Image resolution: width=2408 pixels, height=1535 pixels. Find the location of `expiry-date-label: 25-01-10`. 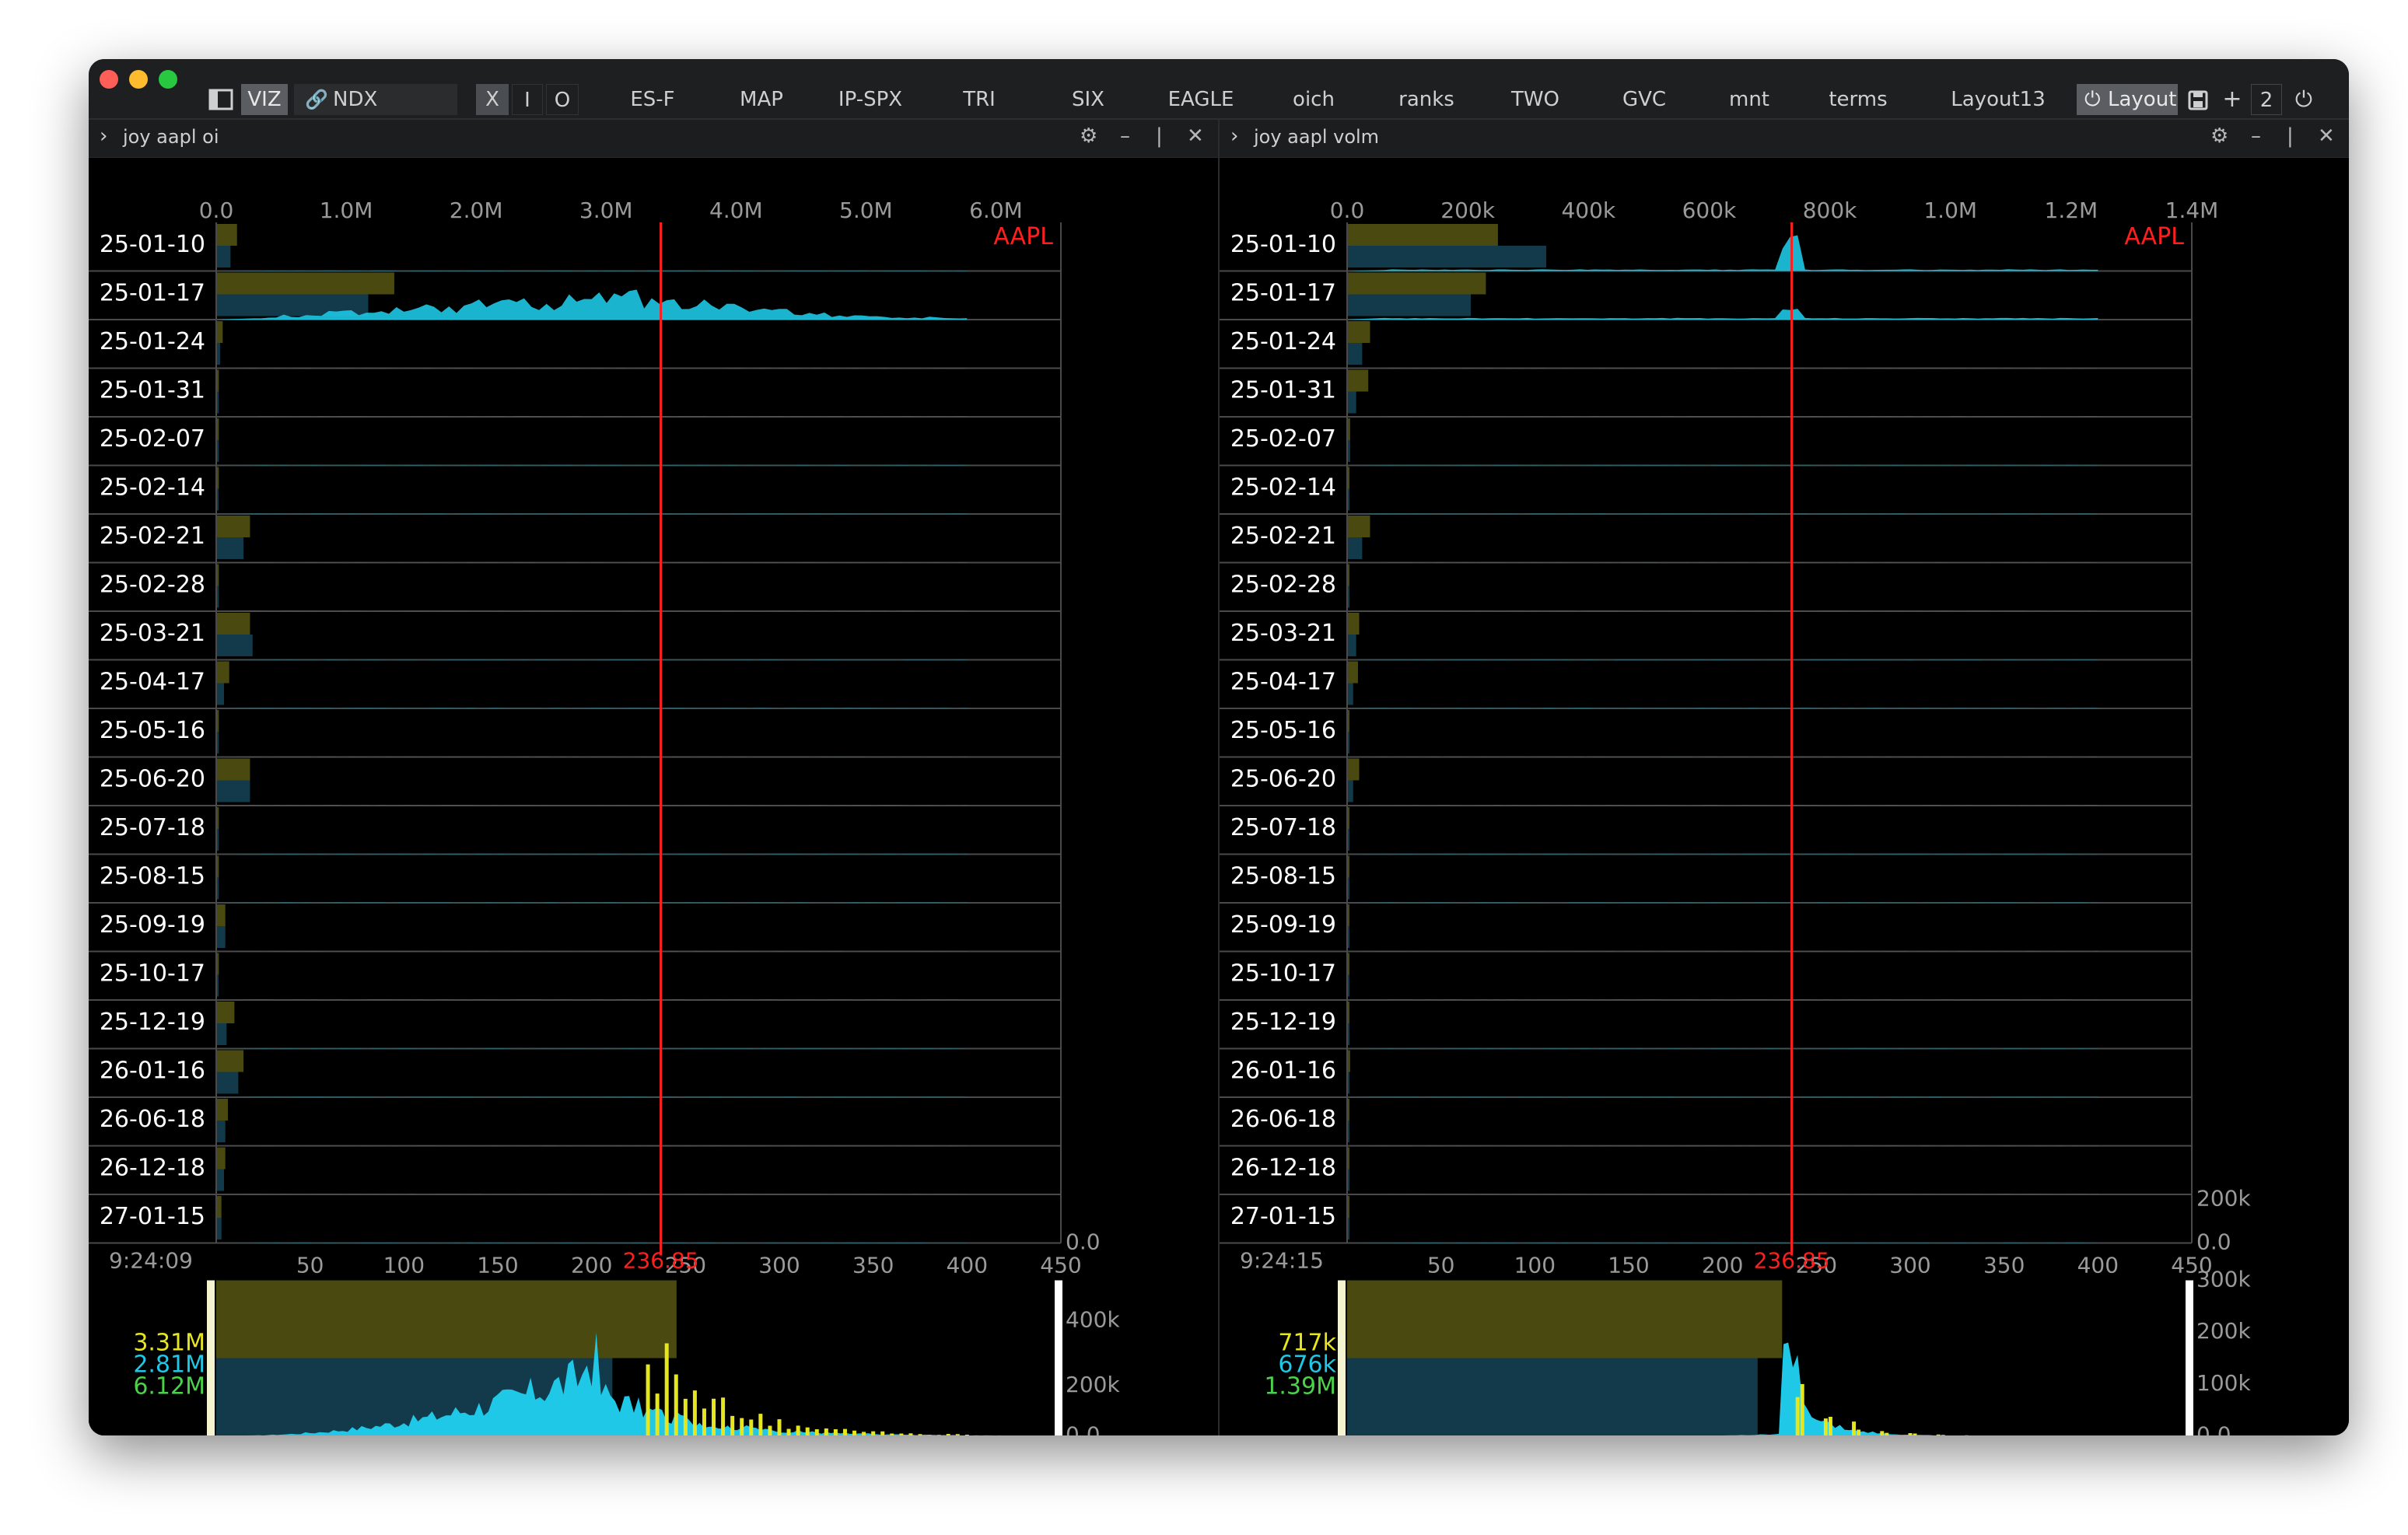

expiry-date-label: 25-01-10 is located at coordinates (1283, 245).